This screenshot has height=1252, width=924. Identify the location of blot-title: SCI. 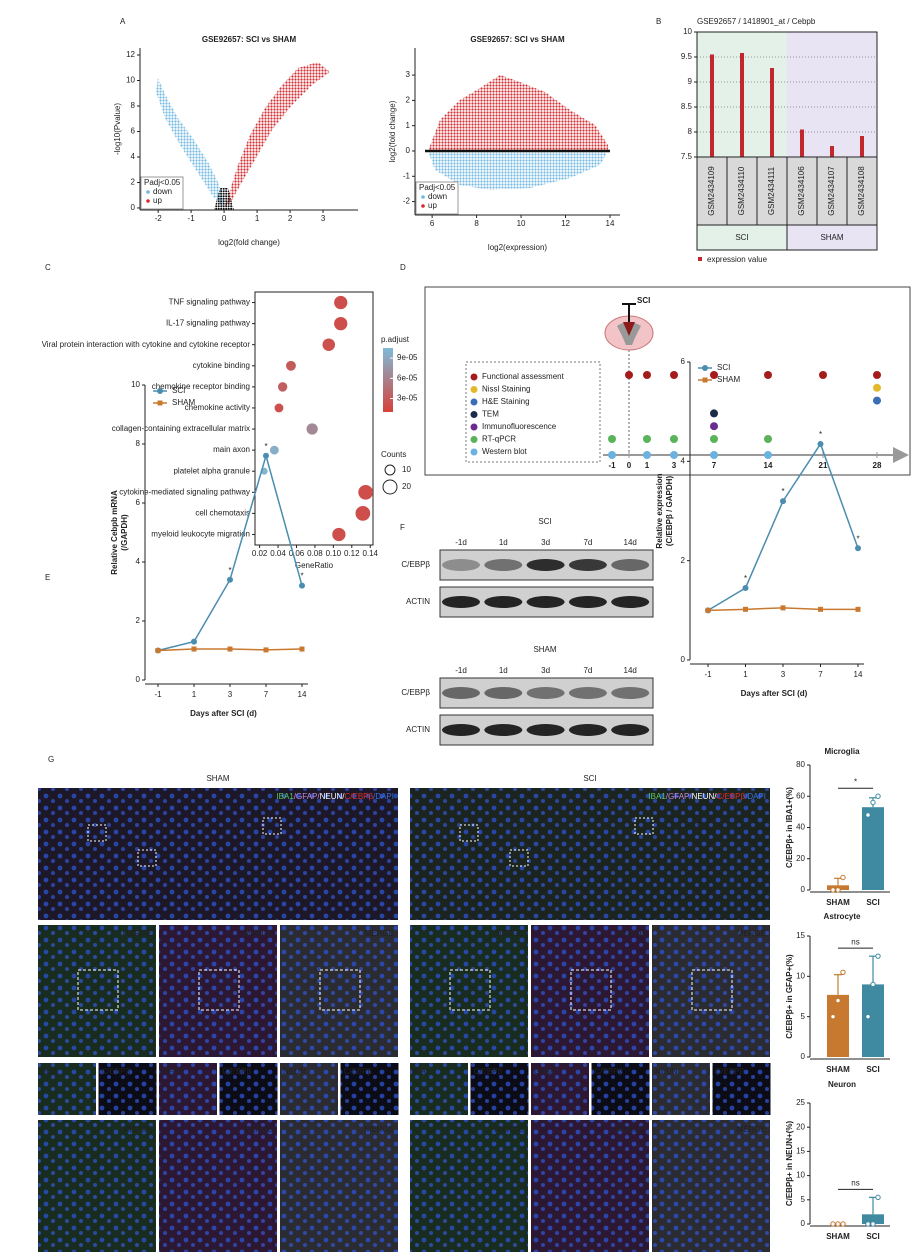
(544, 521).